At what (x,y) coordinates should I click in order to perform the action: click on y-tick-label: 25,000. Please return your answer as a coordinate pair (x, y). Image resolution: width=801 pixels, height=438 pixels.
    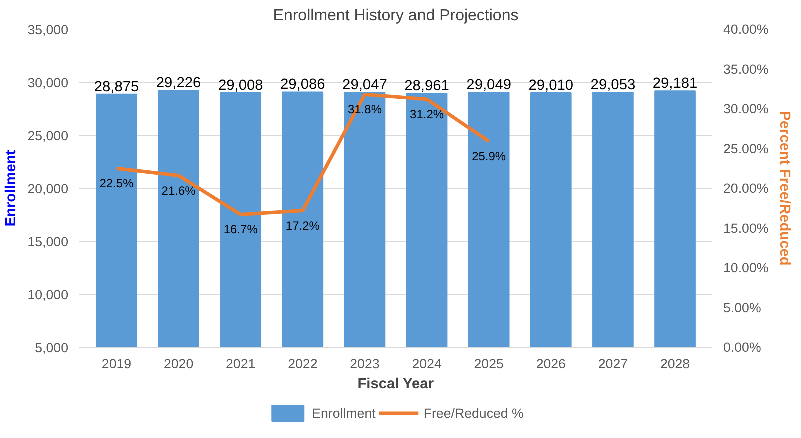
    Looking at the image, I should click on (48, 136).